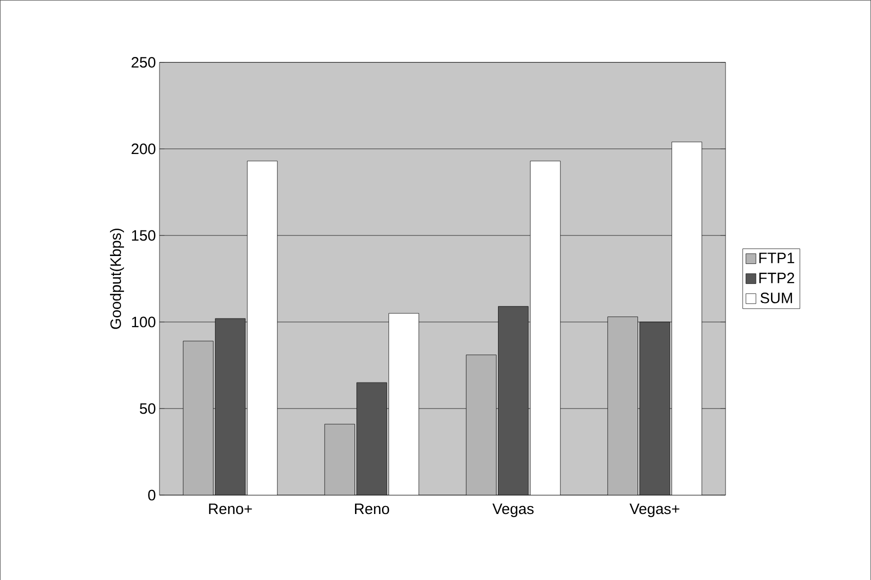  What do you see at coordinates (372, 508) in the screenshot?
I see `x-tick-label: Reno` at bounding box center [372, 508].